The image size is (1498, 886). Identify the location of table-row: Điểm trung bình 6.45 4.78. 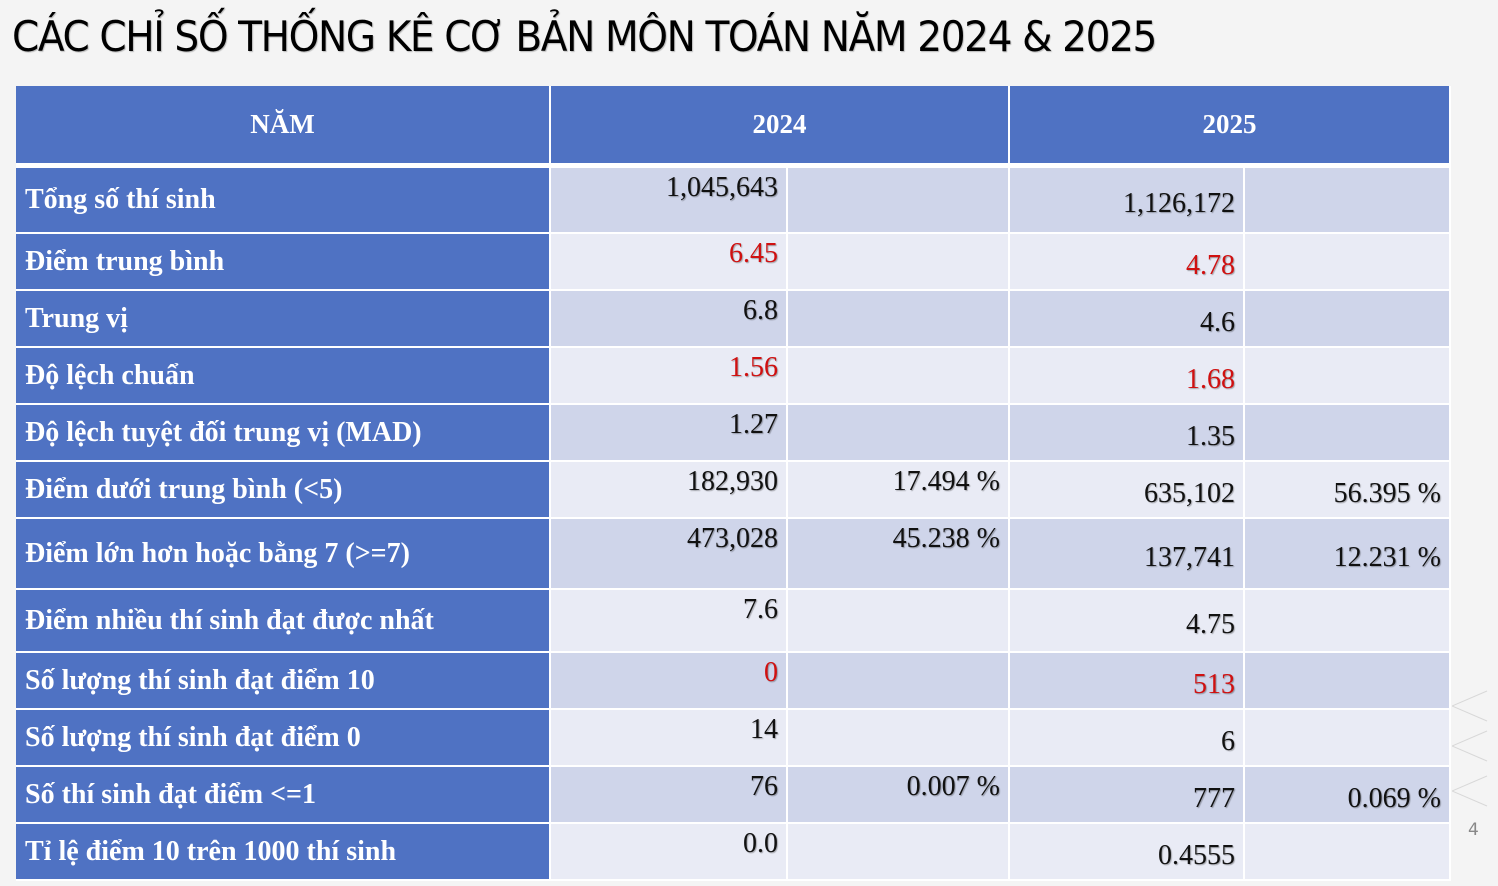
(733, 262).